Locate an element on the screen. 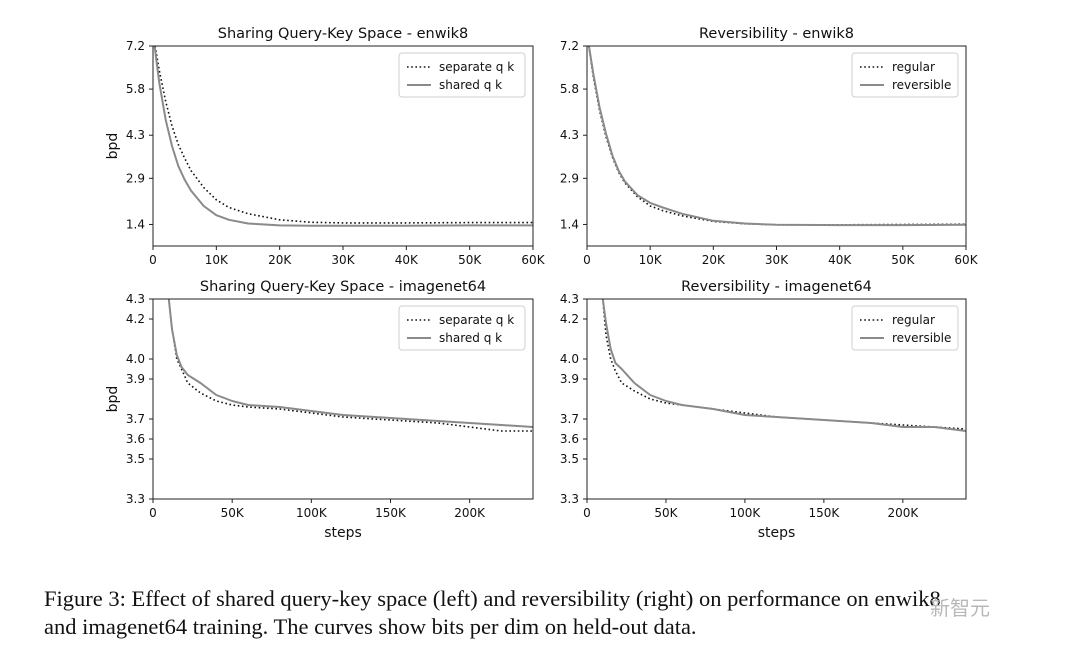 The width and height of the screenshot is (1080, 653). series-line-regular is located at coordinates (776, 136).